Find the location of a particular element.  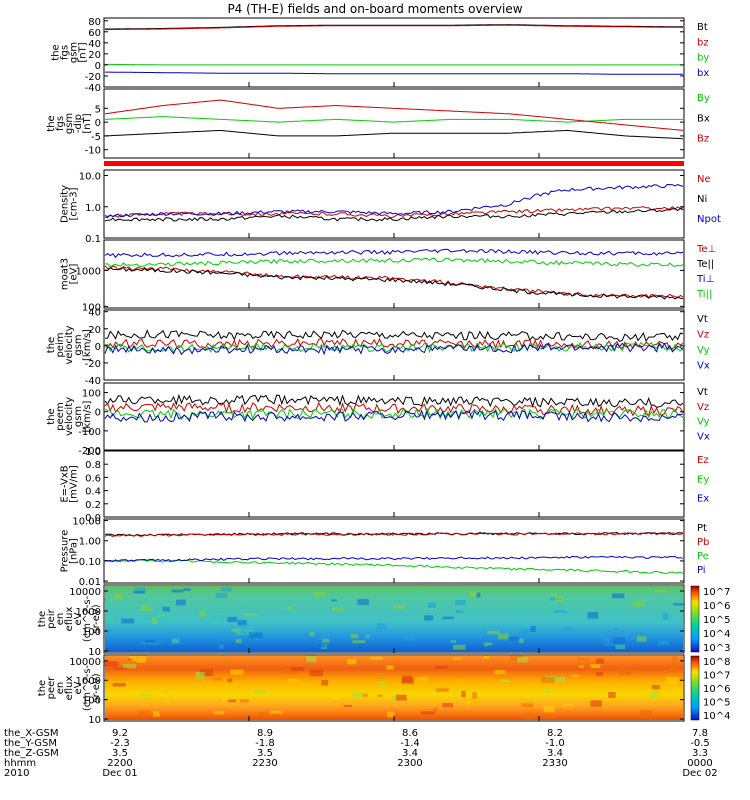

legend-Vt: Vt is located at coordinates (702, 319).